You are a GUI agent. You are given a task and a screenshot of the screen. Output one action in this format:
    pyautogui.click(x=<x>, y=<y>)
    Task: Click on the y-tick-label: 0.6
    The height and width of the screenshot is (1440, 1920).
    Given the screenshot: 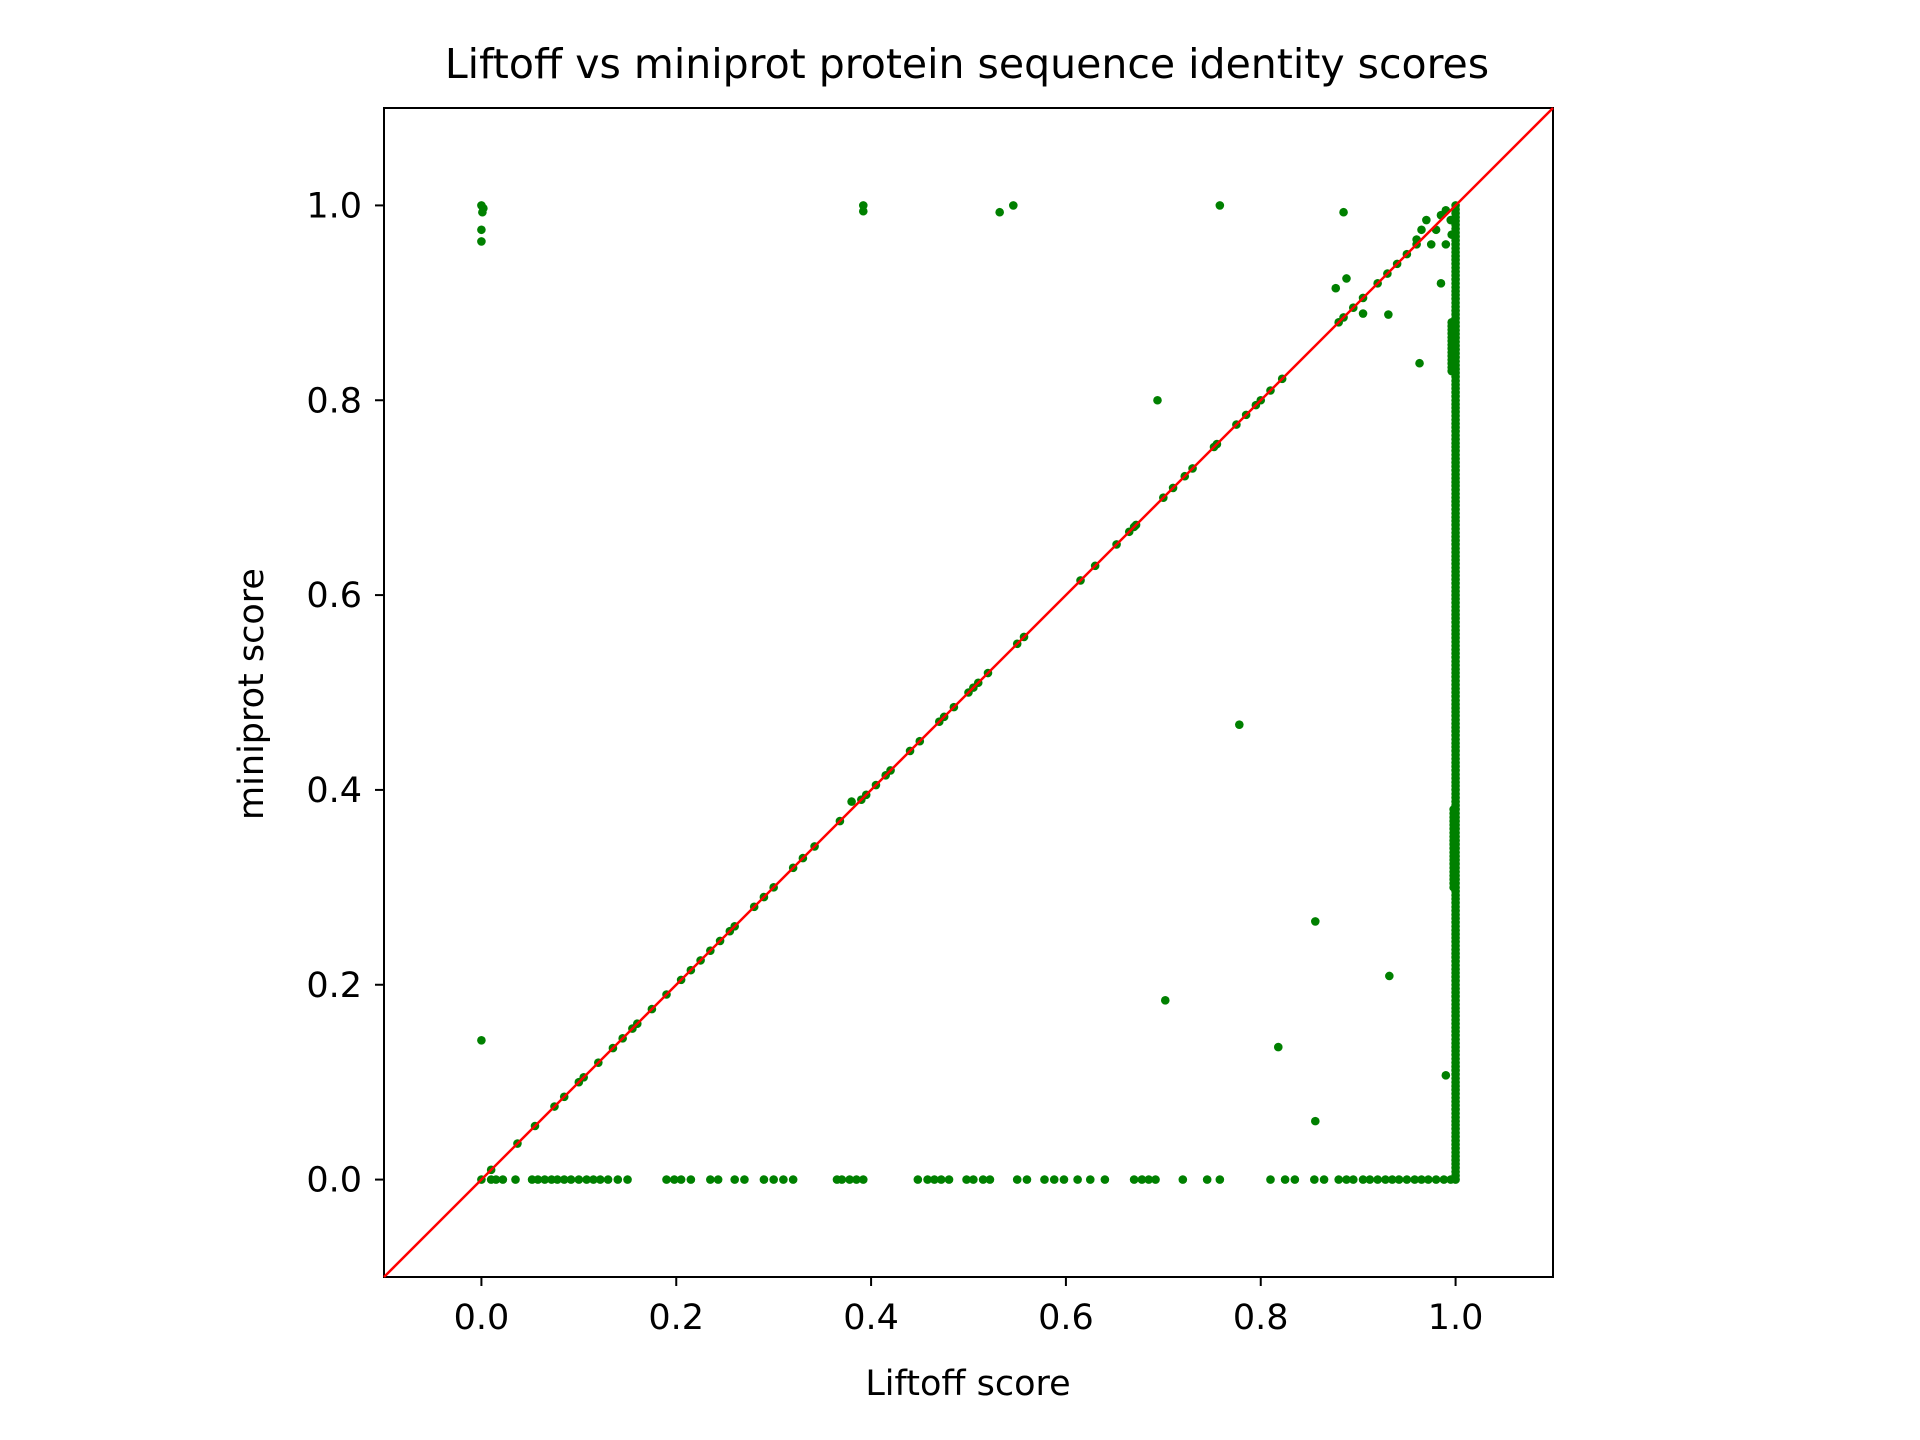 What is the action you would take?
    pyautogui.click(x=334, y=596)
    